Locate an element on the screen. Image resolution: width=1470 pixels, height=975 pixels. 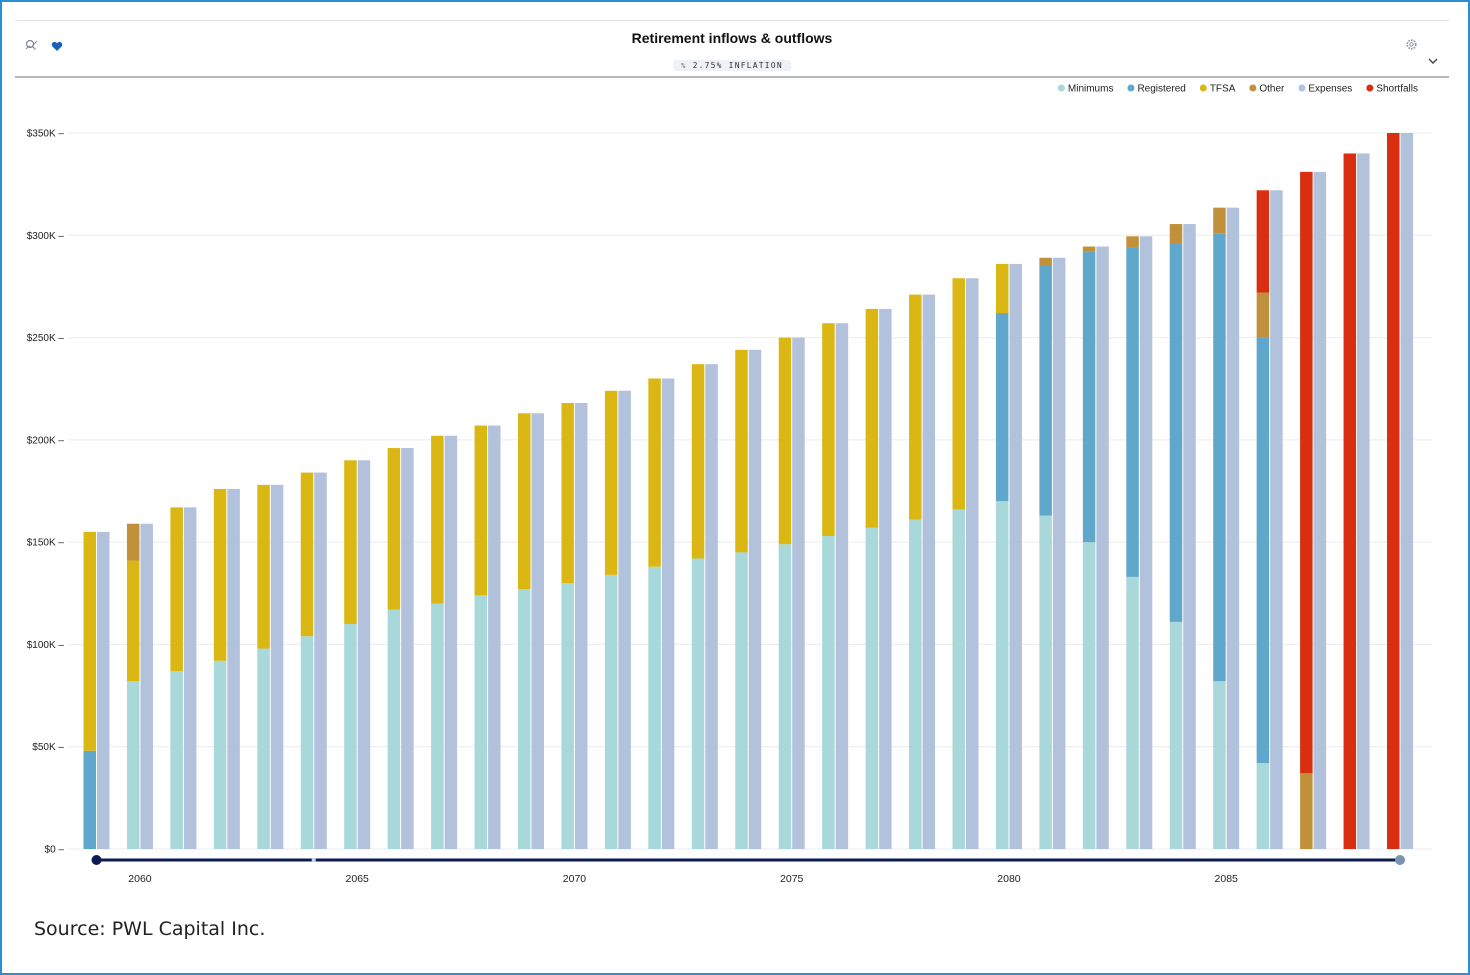
bar-minimums-2070 is located at coordinates (567, 716).